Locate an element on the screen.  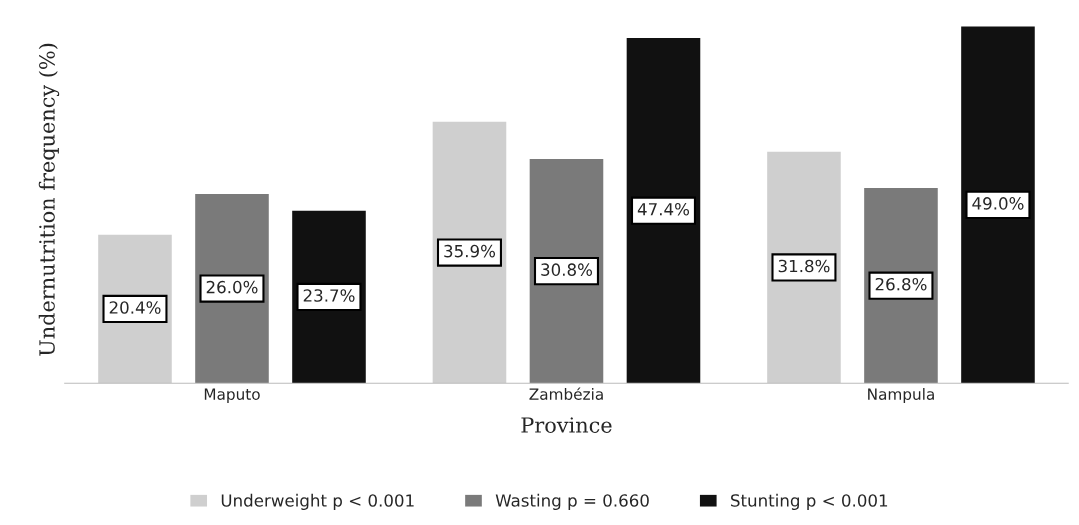
data-label: 26.8% is located at coordinates (901, 284).